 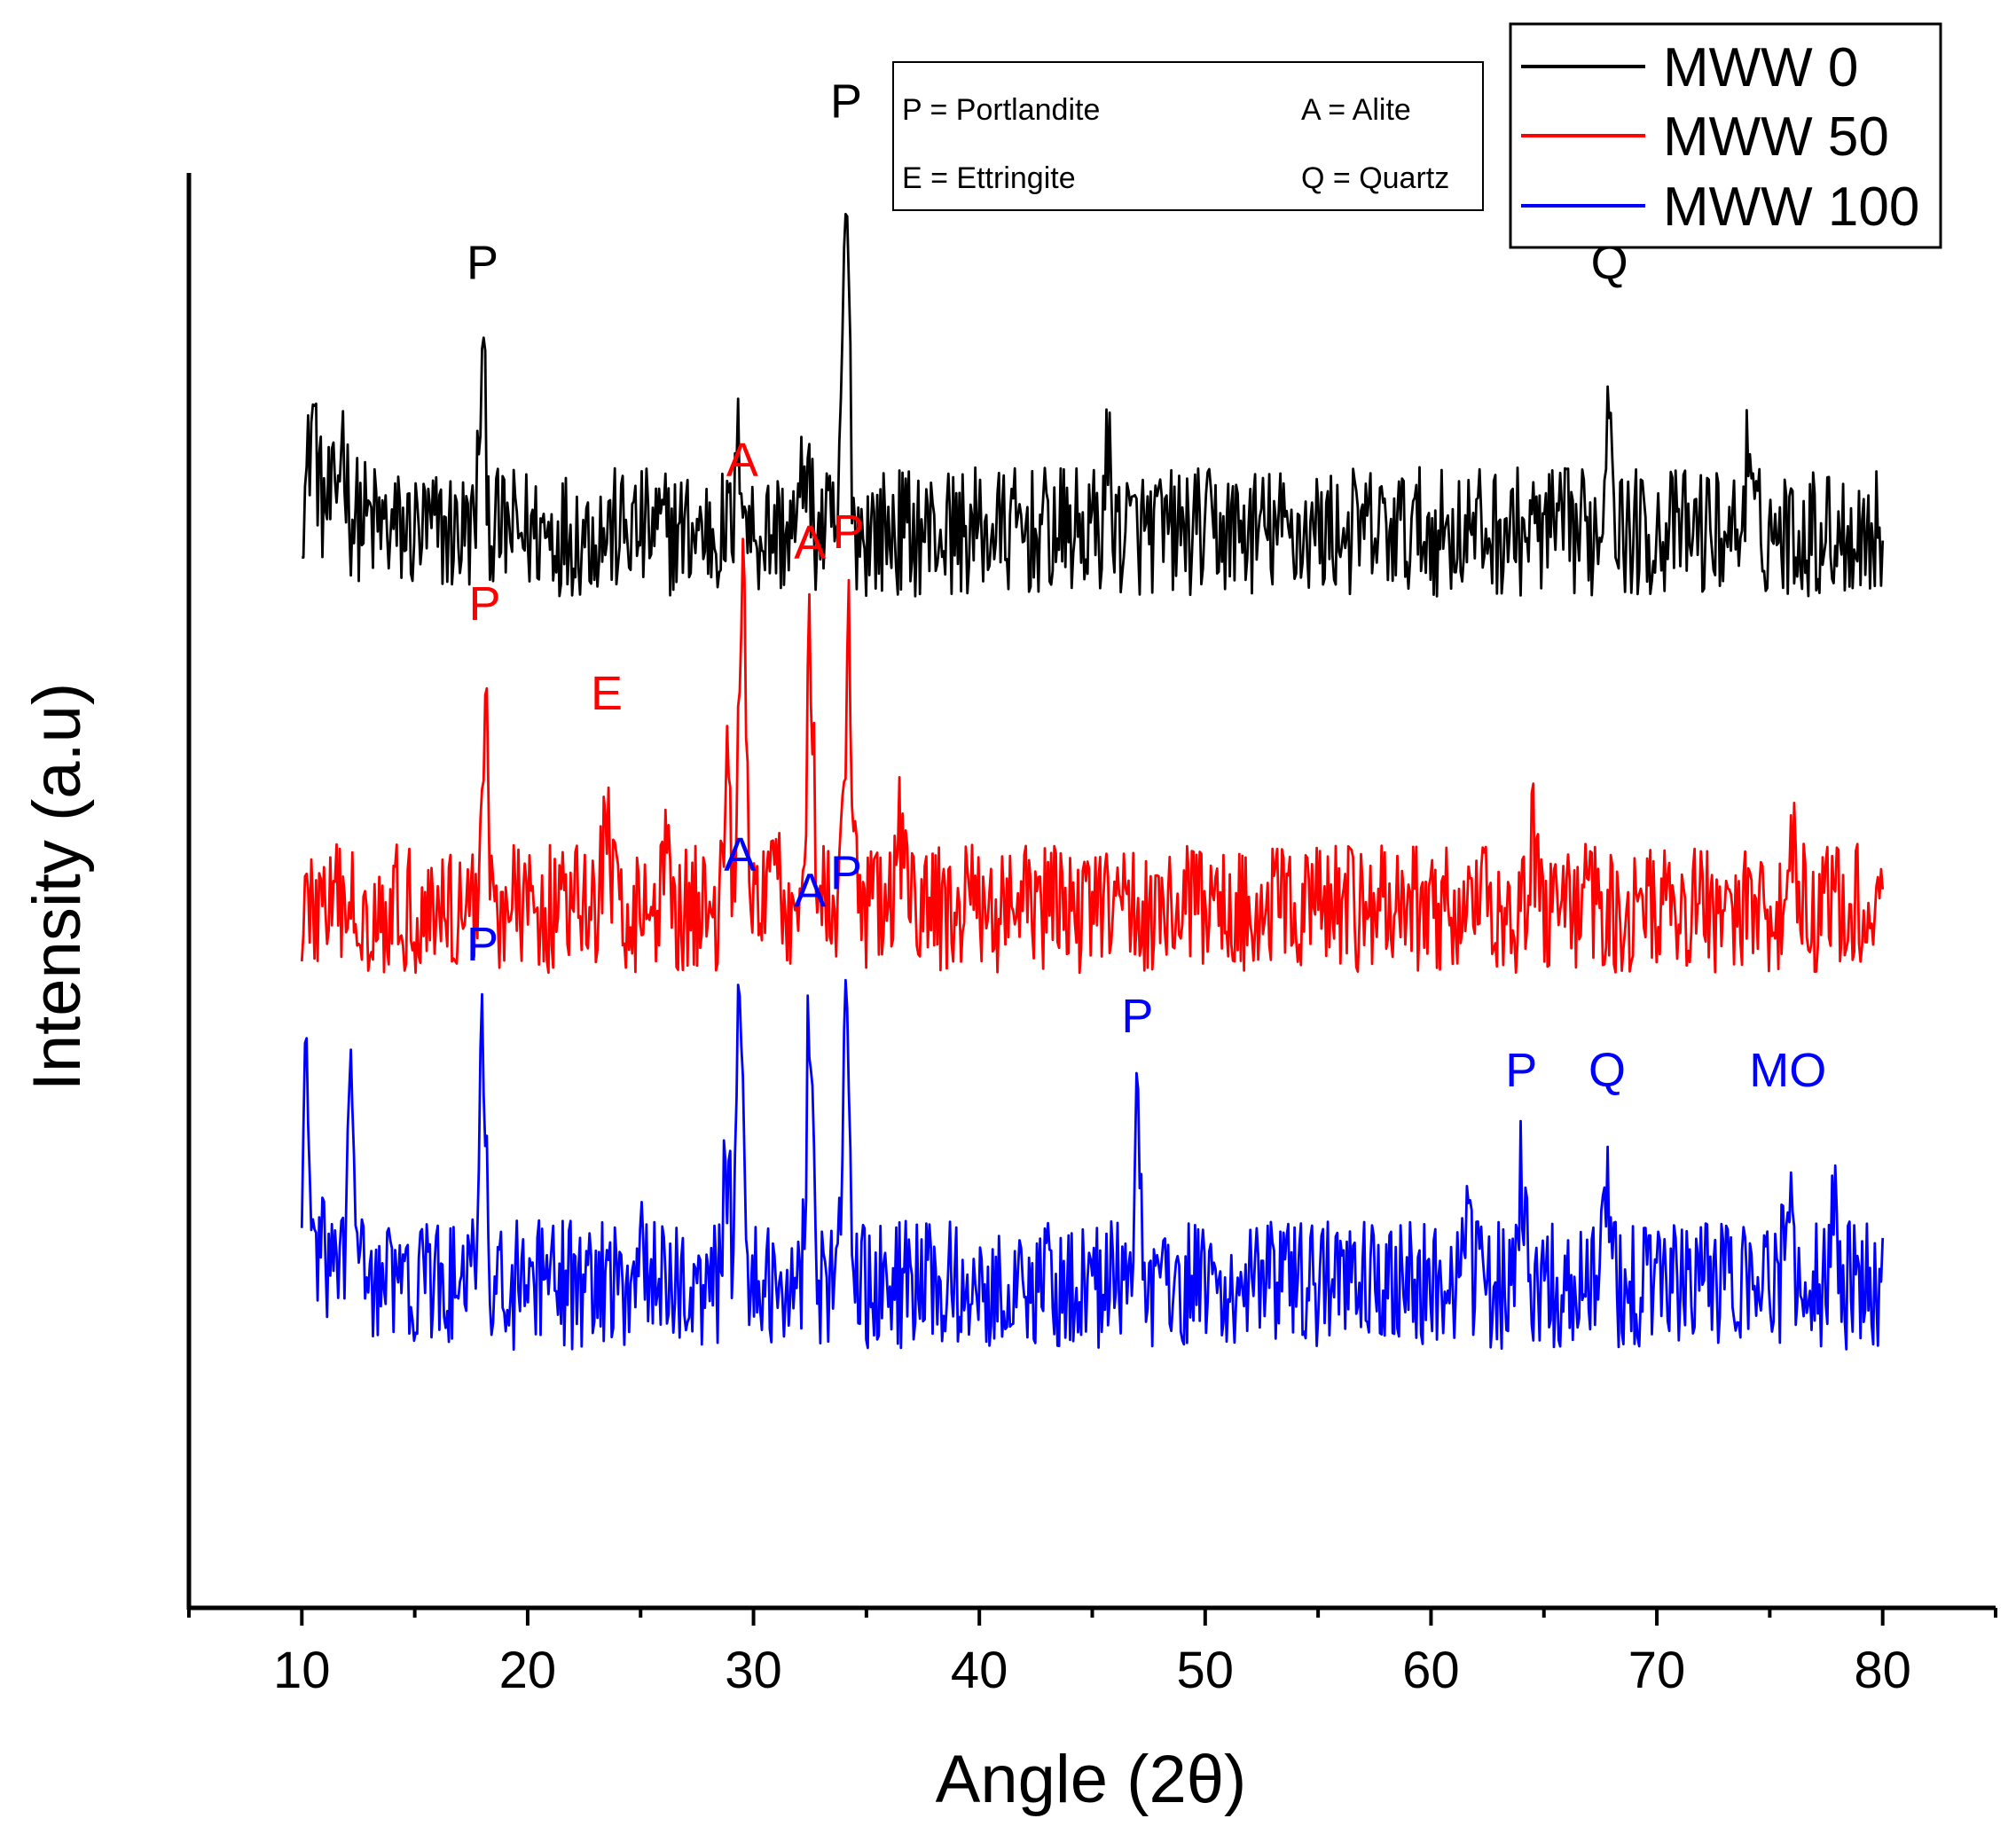 I want to click on x-tick-label: 40, so click(x=980, y=1670).